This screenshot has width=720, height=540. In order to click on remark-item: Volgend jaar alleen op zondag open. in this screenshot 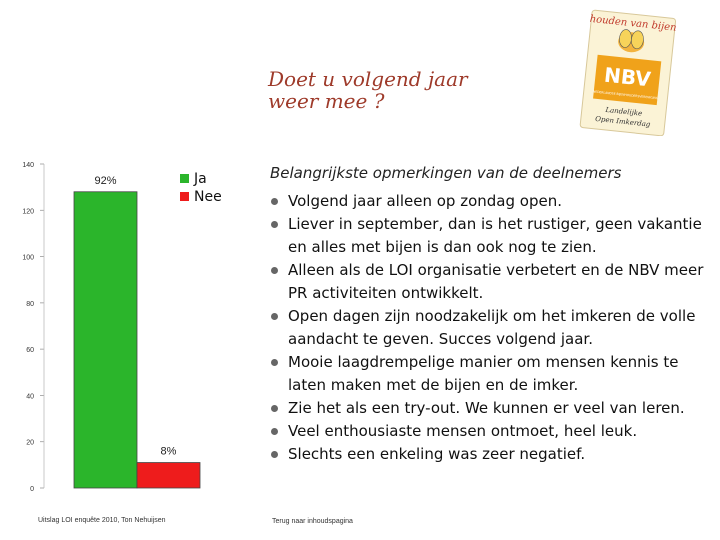, I will do `click(488, 201)`.